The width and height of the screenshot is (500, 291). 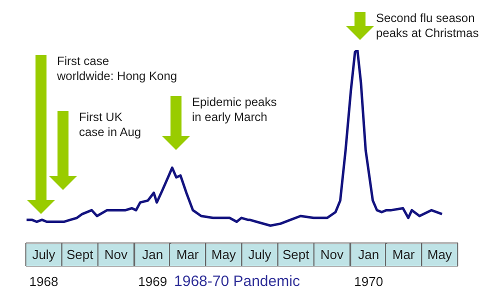 I want to click on x2-tick-label: 1968, so click(x=43, y=282).